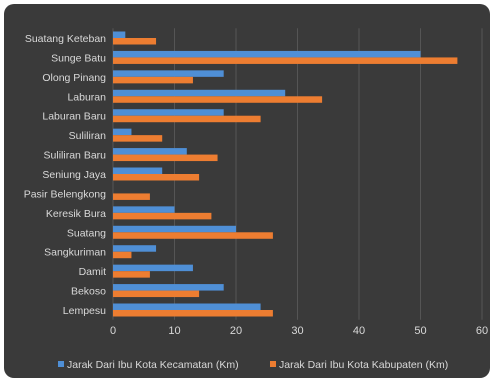 The height and width of the screenshot is (382, 494). I want to click on category-label: Bekoso, so click(88, 292).